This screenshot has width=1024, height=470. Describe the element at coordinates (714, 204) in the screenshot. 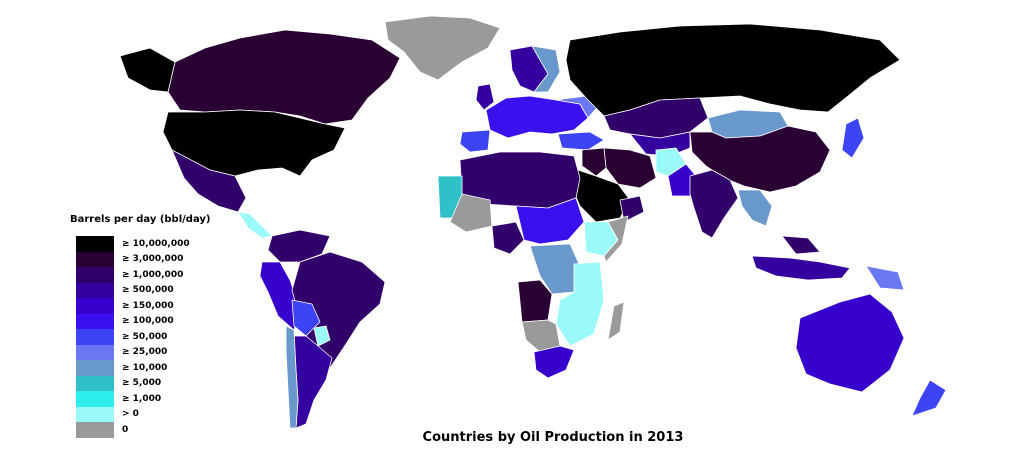

I see `india-region` at that location.